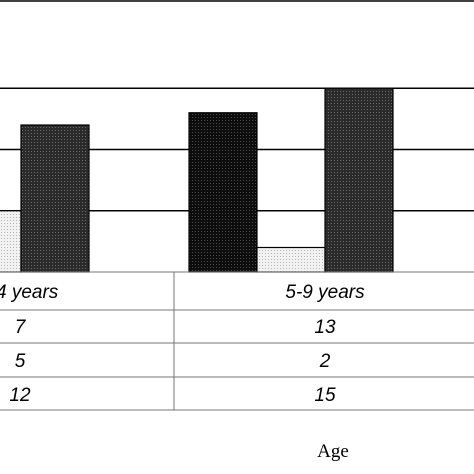  What do you see at coordinates (325, 292) in the screenshot?
I see `table-header-col2: 5-9 years` at bounding box center [325, 292].